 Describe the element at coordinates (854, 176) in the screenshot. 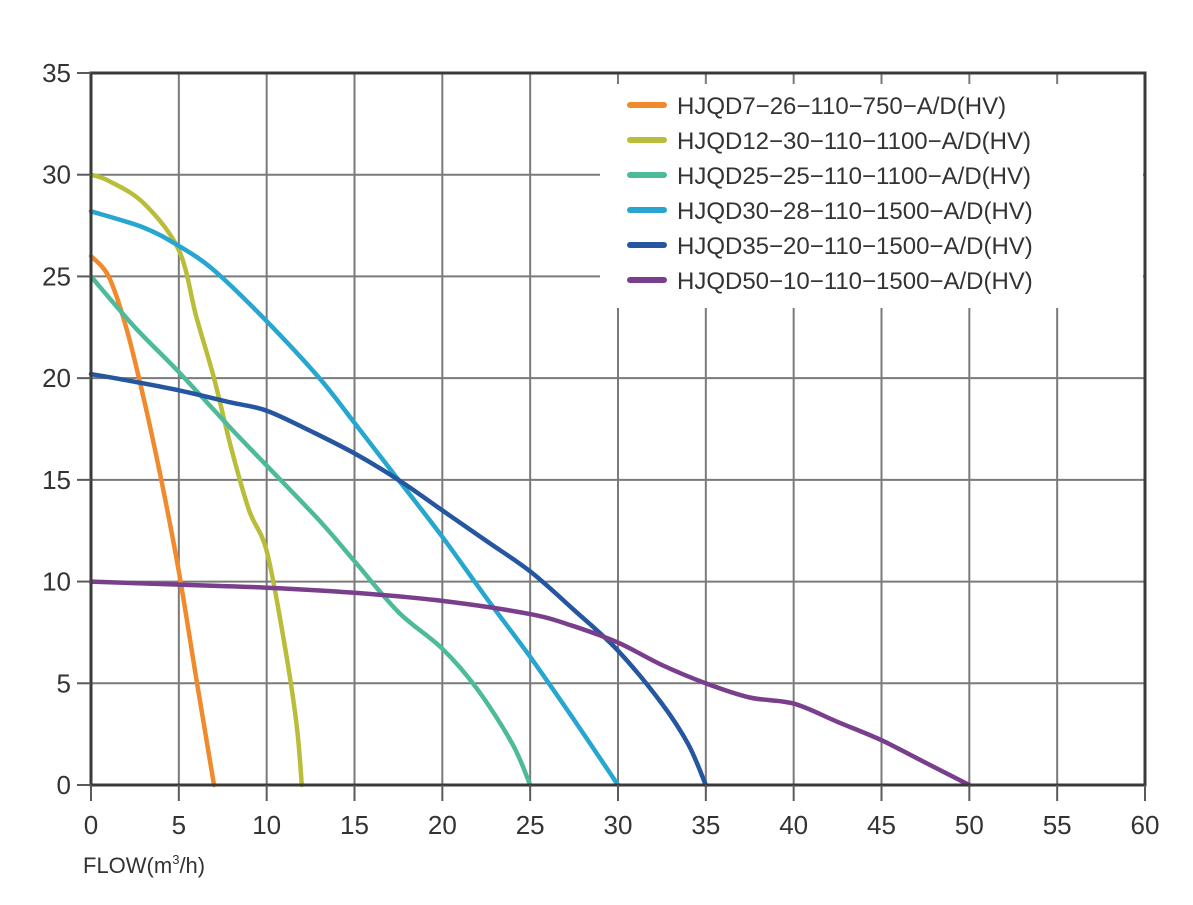

I see `legend-label-3: HJQD25−25−110−1100−A/D(HV)` at that location.